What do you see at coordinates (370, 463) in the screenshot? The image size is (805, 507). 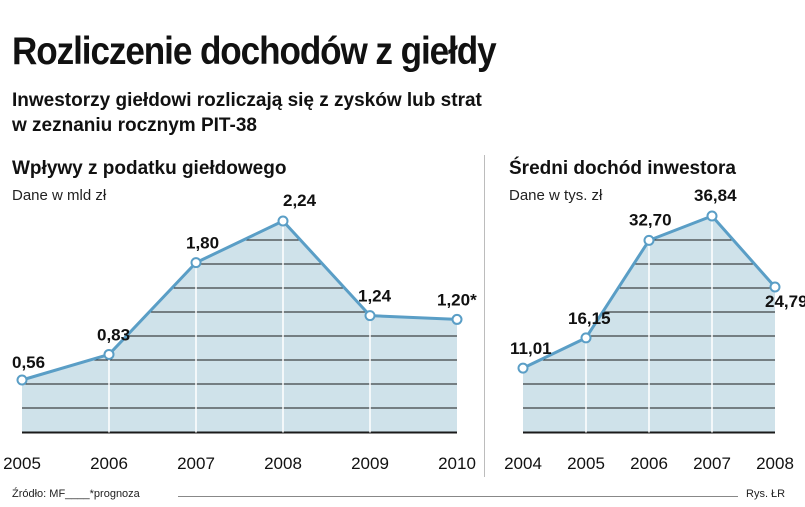 I see `chart-1-x-tick-label: 2009` at bounding box center [370, 463].